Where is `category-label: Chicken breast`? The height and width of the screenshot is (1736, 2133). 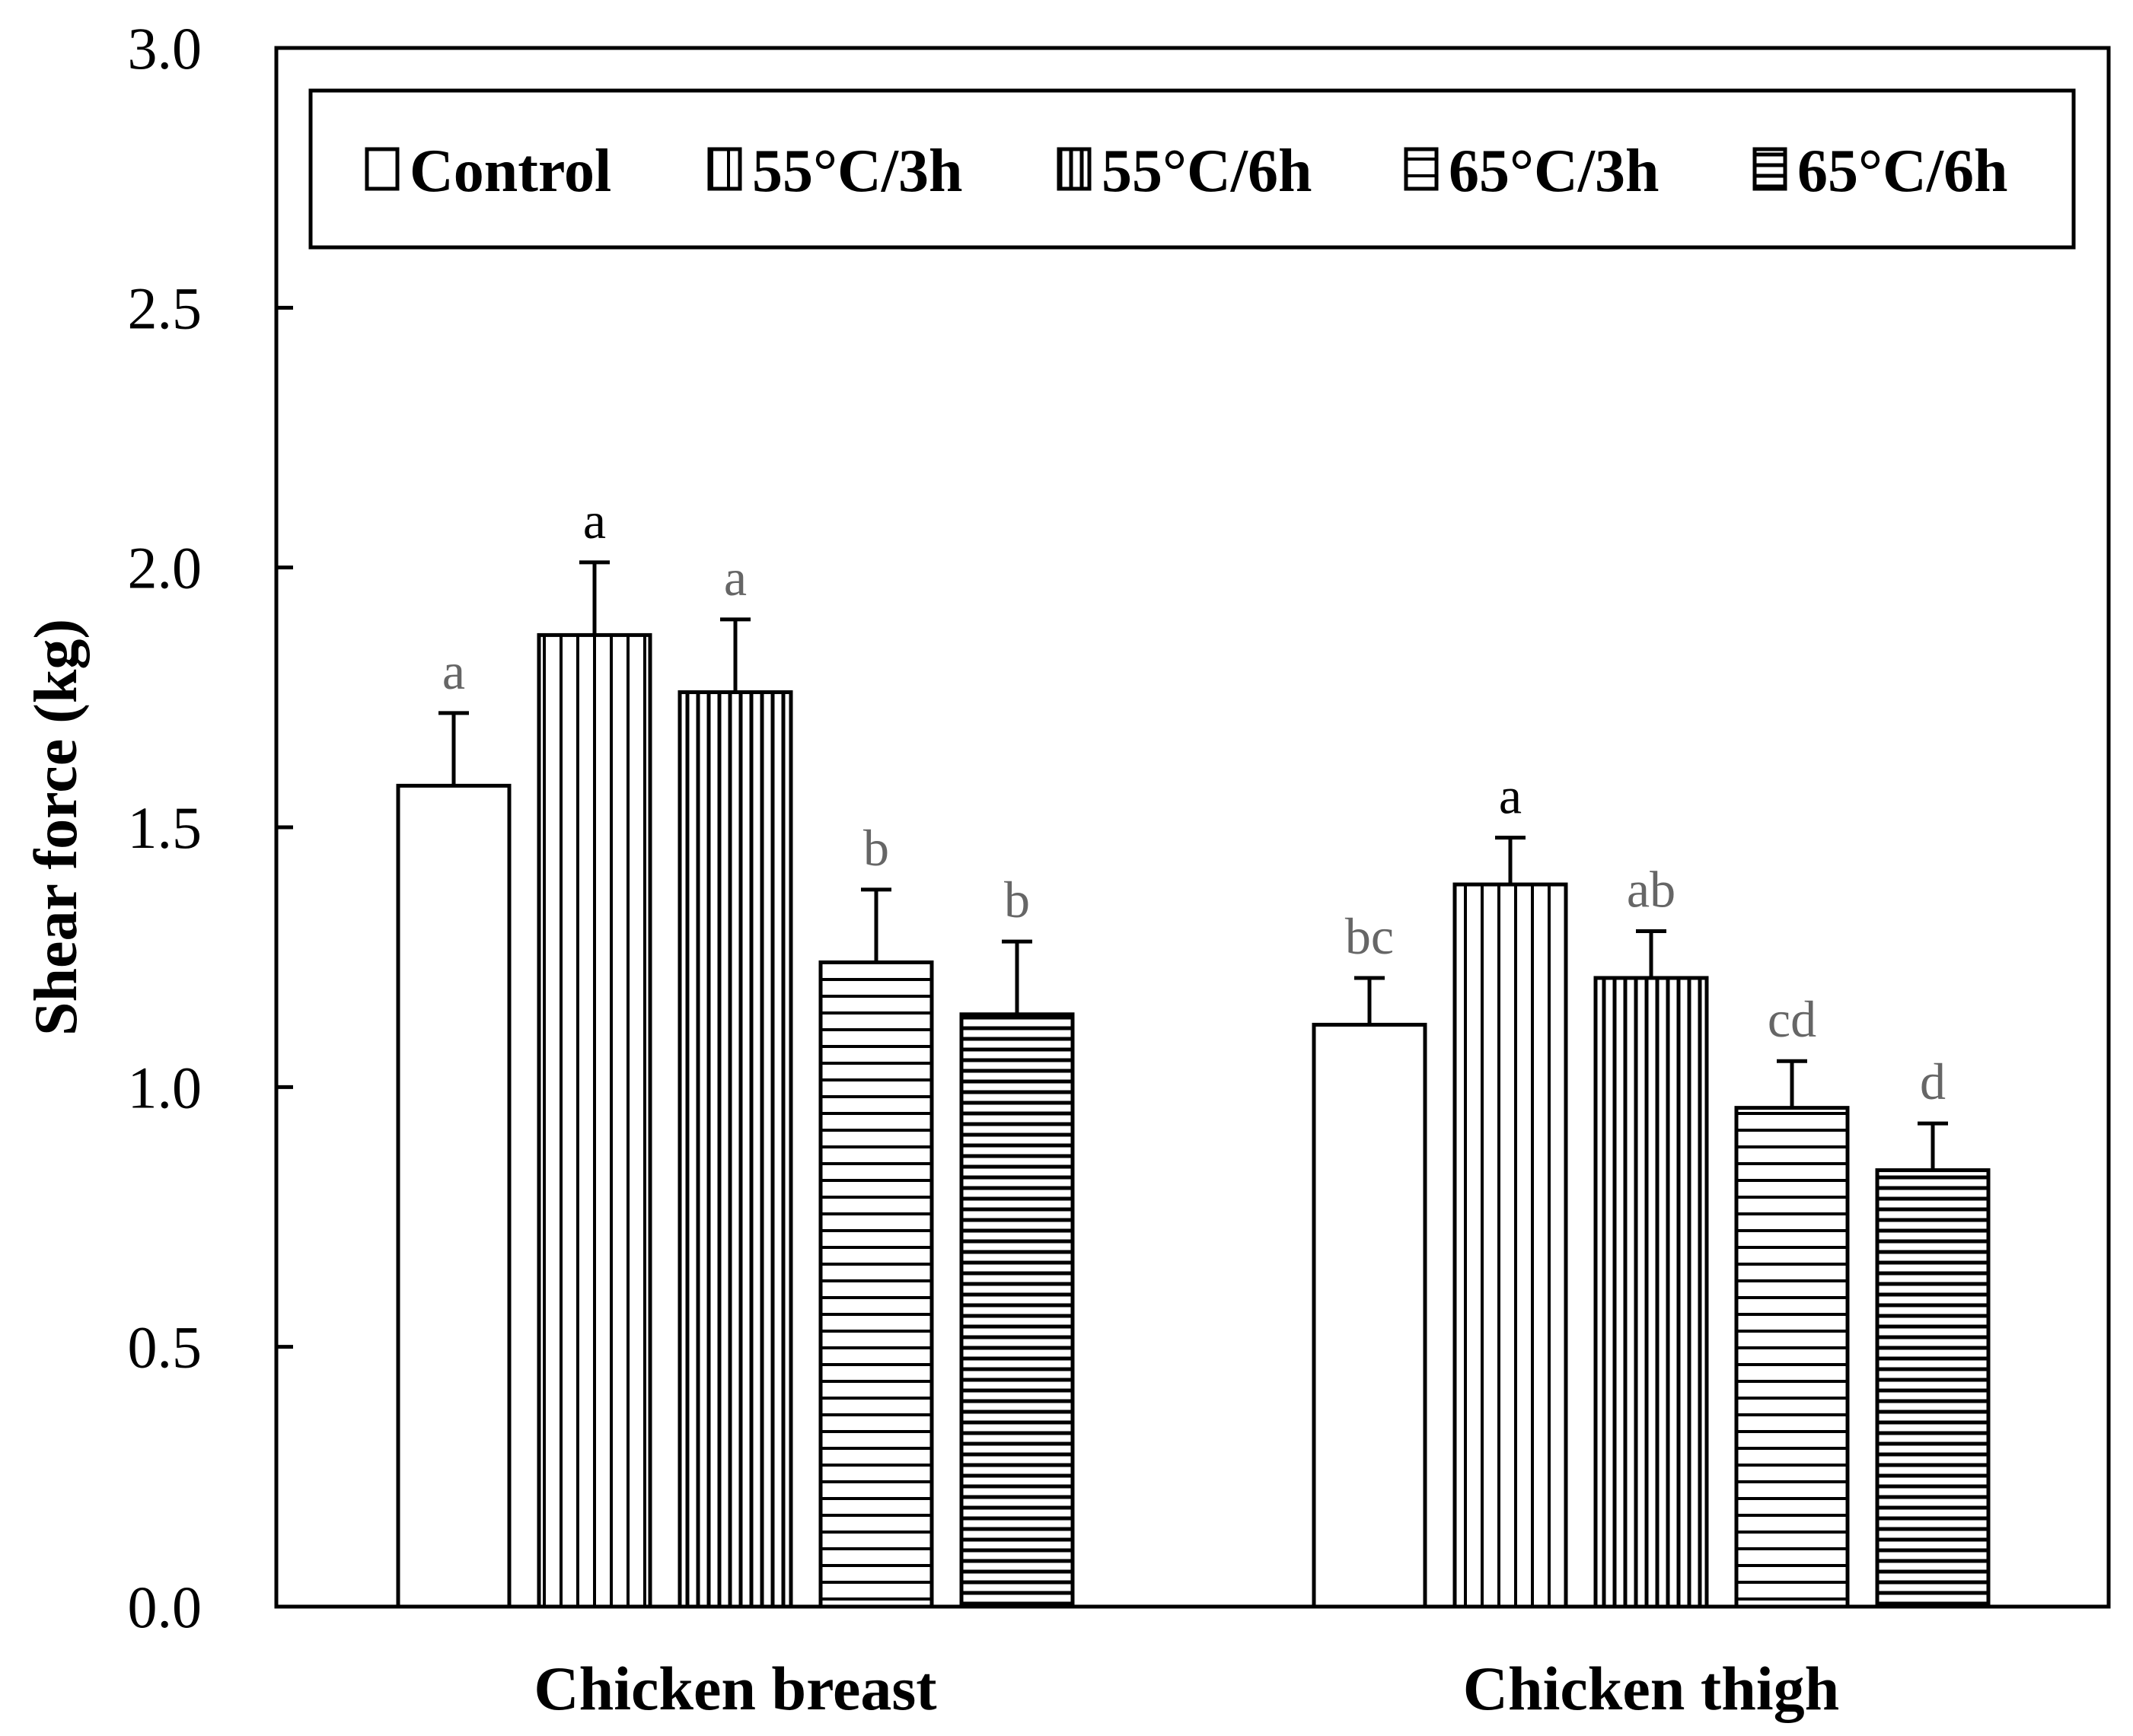
category-label: Chicken breast is located at coordinates (735, 1688).